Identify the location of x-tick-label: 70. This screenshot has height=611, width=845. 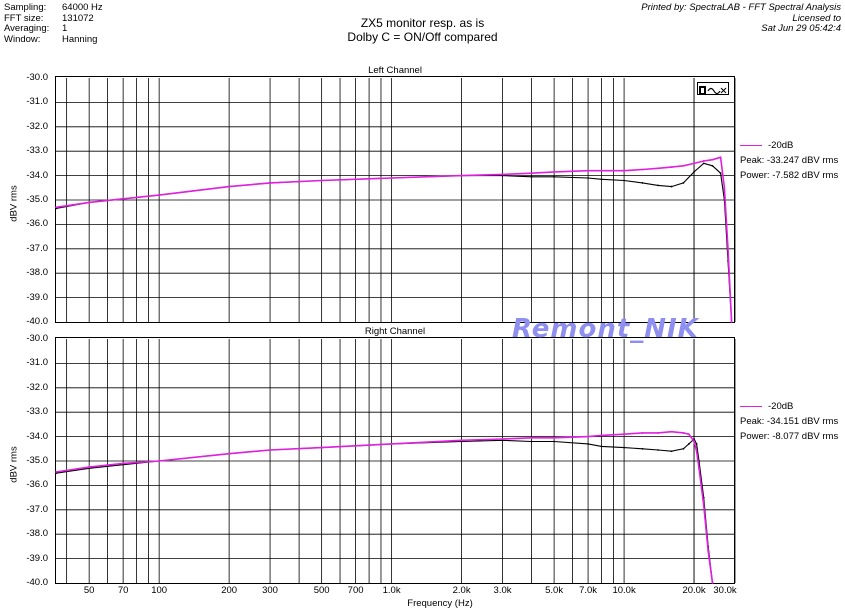
(123, 590).